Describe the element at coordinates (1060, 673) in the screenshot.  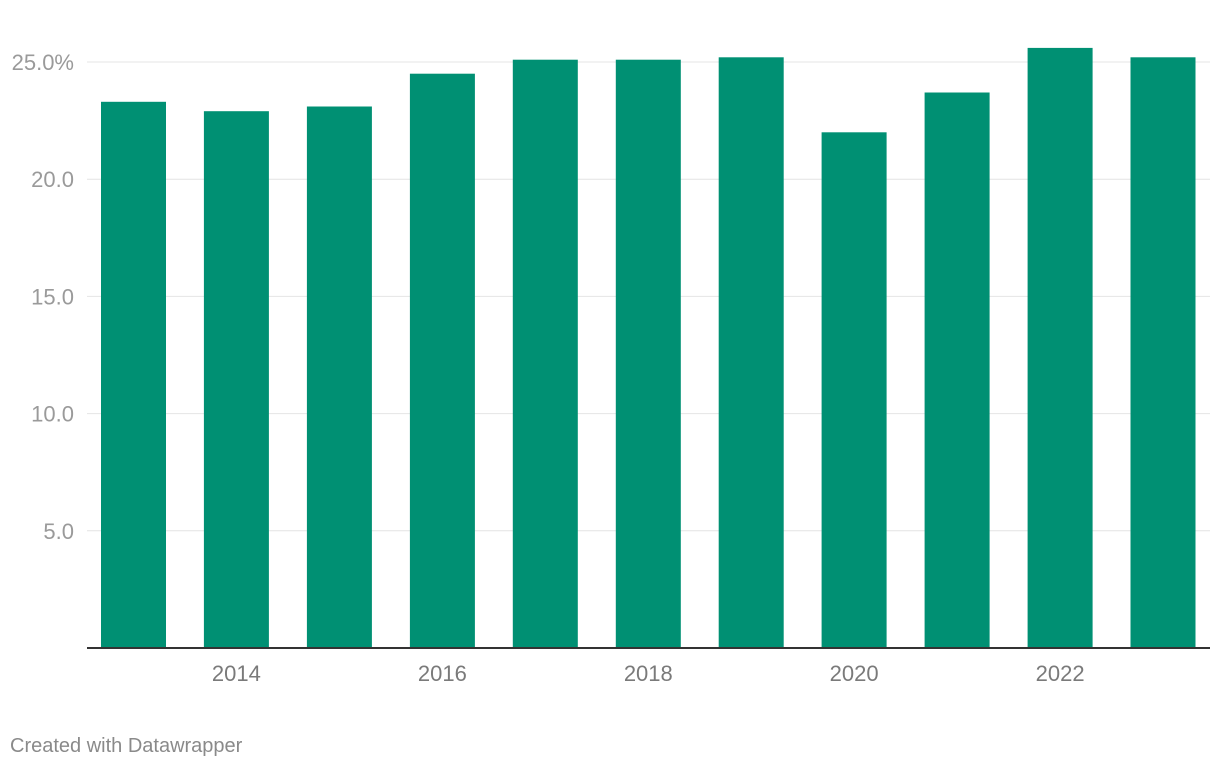
I see `x-tick-label: 2022` at that location.